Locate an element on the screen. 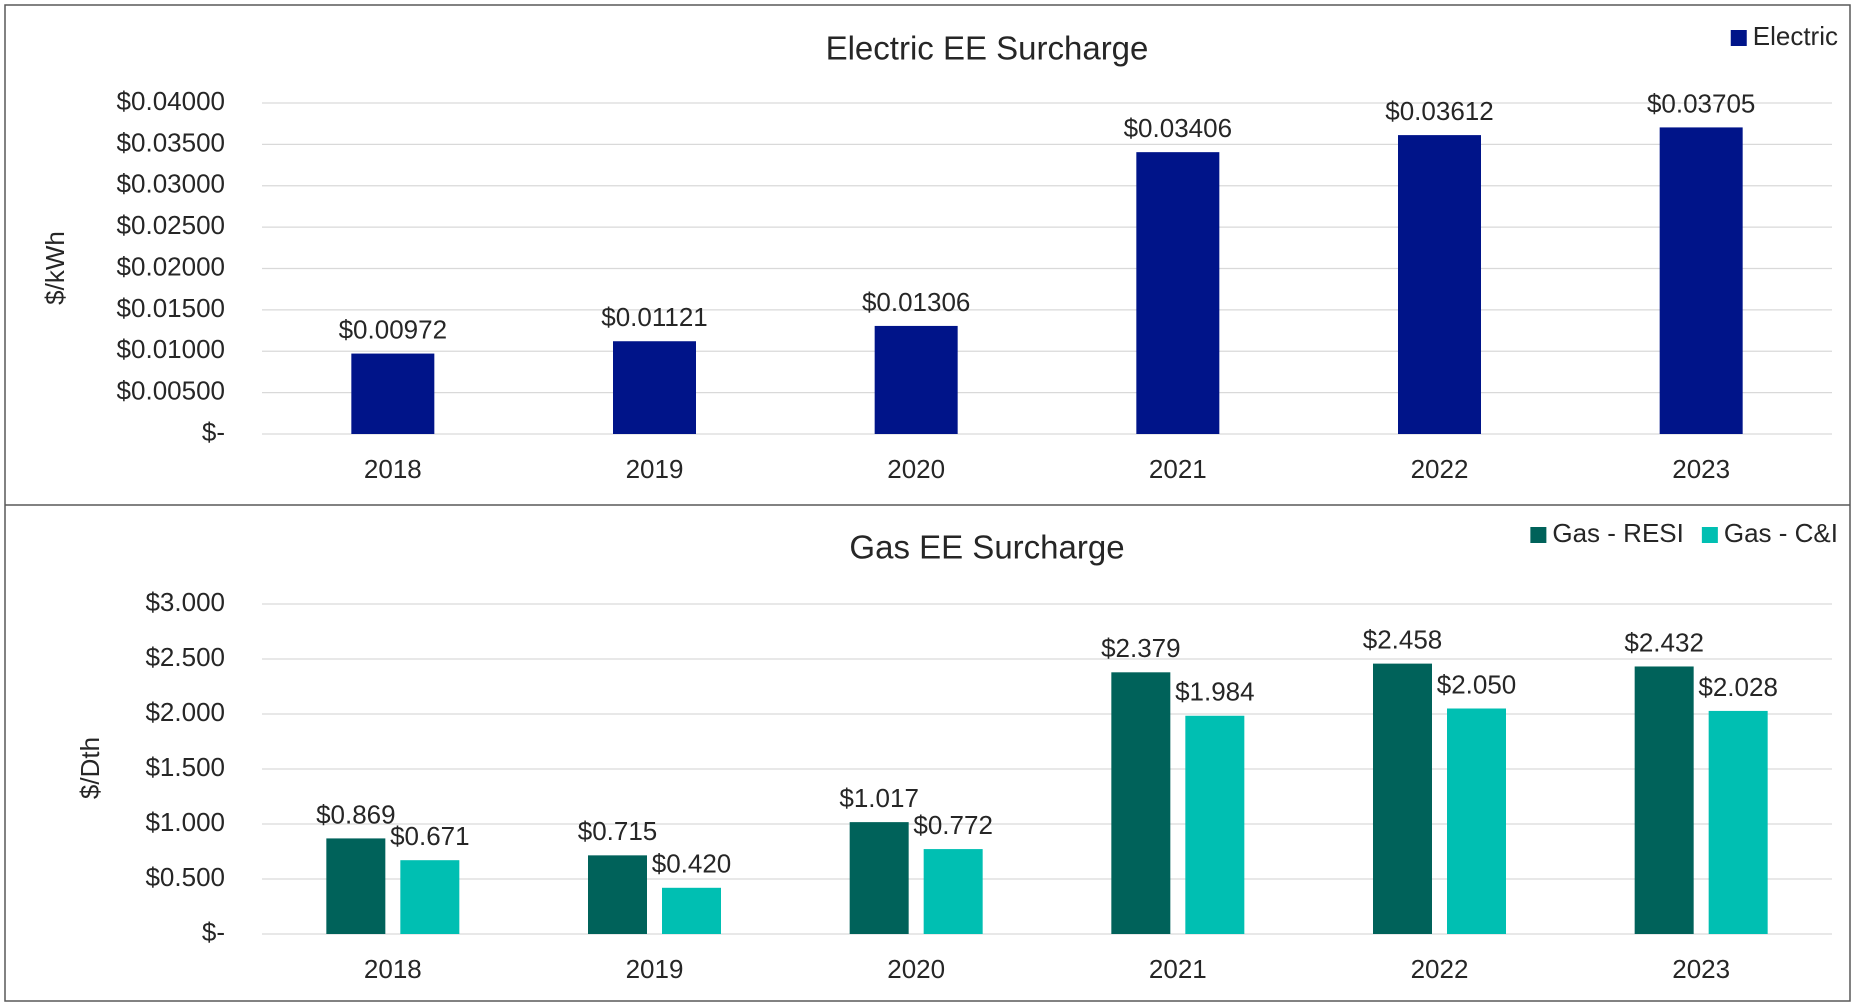  data-label: $0.01306 is located at coordinates (916, 302).